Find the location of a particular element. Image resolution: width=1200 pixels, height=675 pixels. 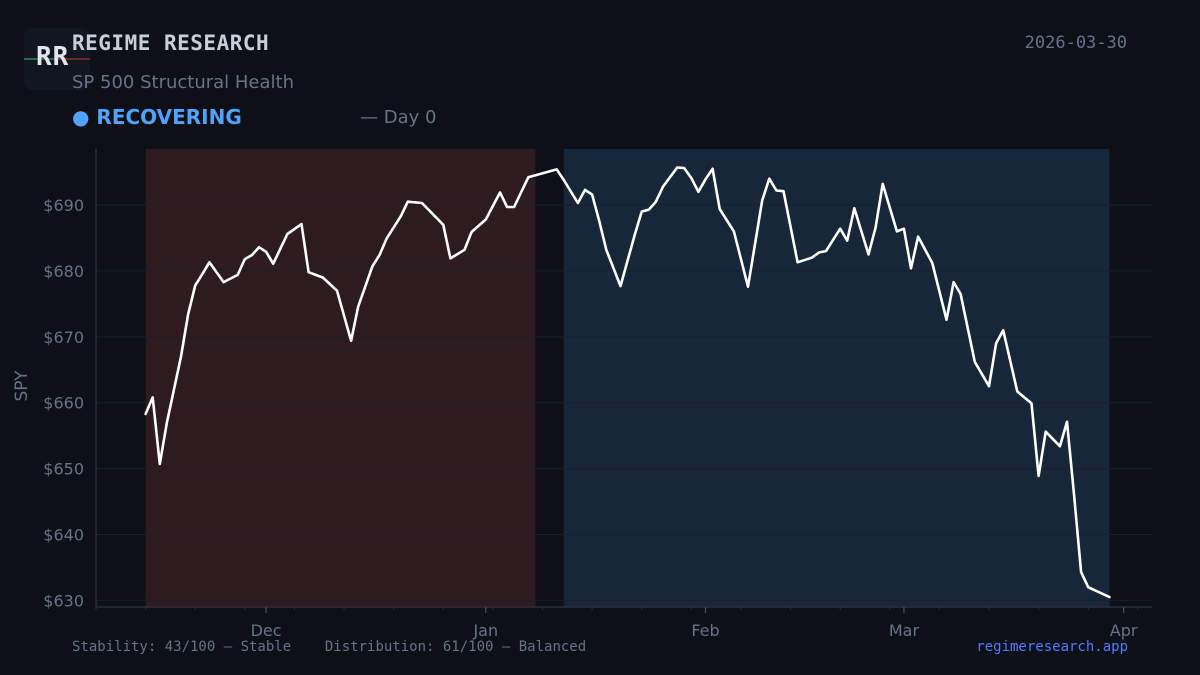

x-tick-label: Mar is located at coordinates (904, 630).